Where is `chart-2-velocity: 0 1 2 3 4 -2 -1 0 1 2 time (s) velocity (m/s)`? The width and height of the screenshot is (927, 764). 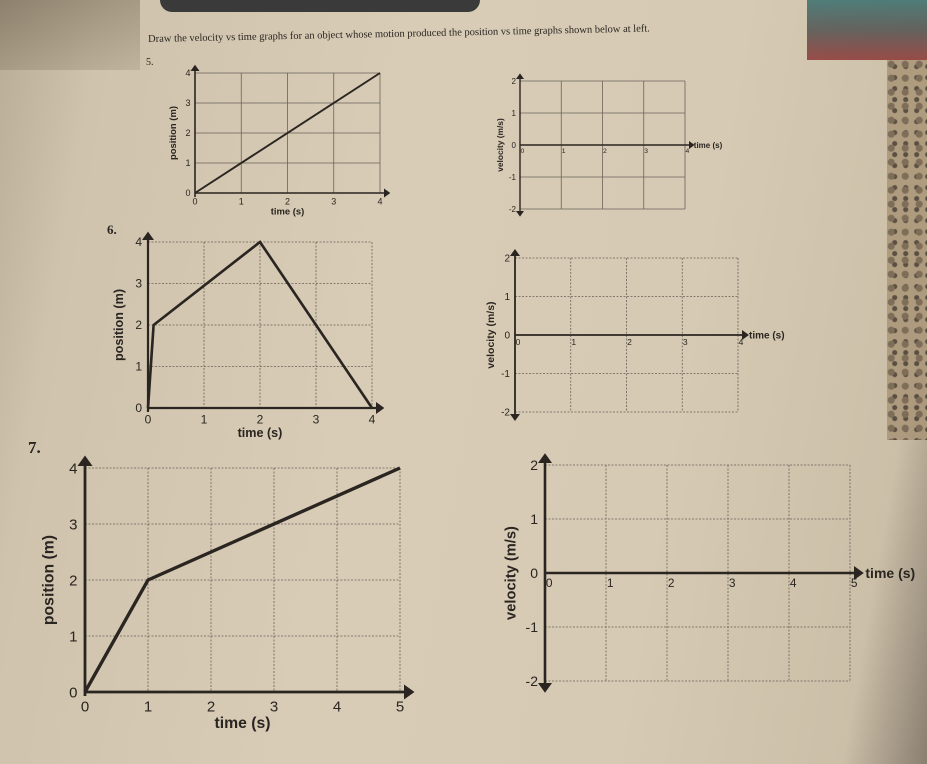
chart-2-velocity: 0 1 2 3 4 -2 -1 0 1 2 time (s) velocity (m/s) is located at coordinates (609, 145).